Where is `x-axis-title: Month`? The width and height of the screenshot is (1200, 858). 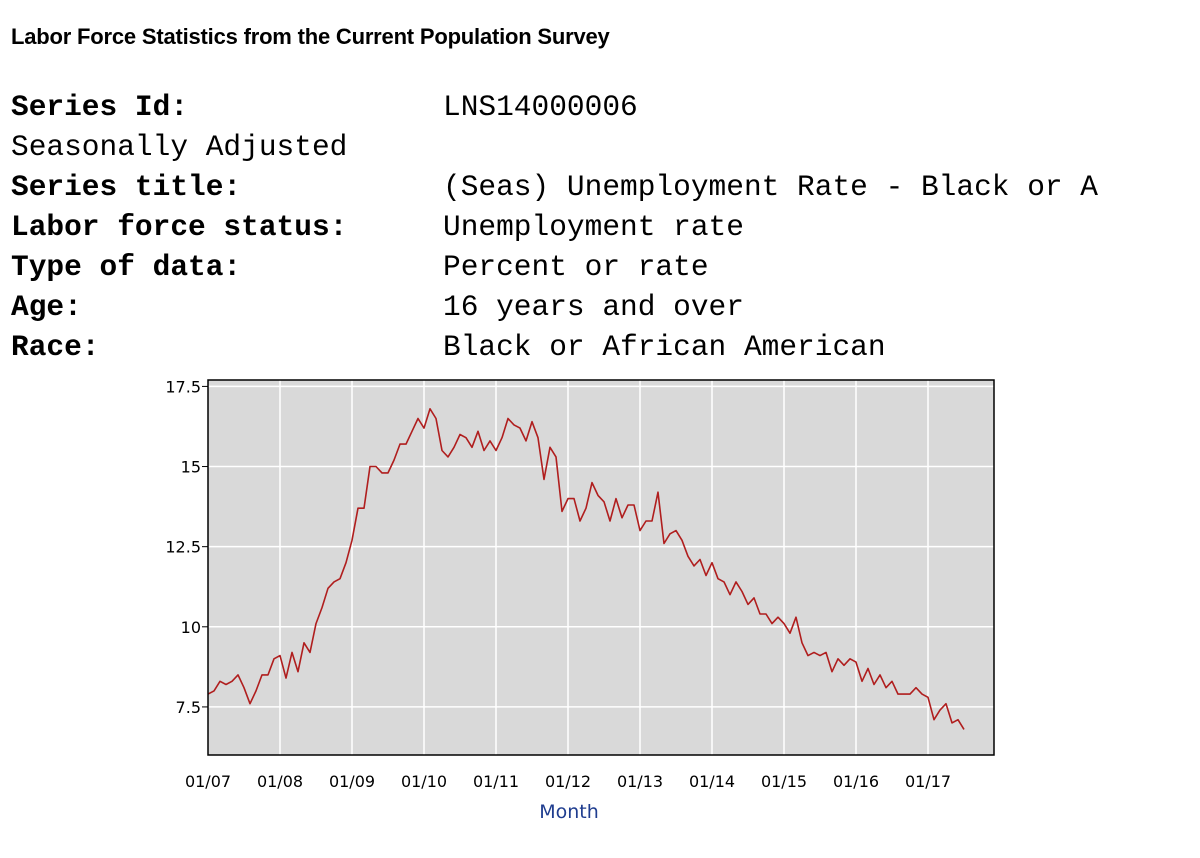 x-axis-title: Month is located at coordinates (569, 812).